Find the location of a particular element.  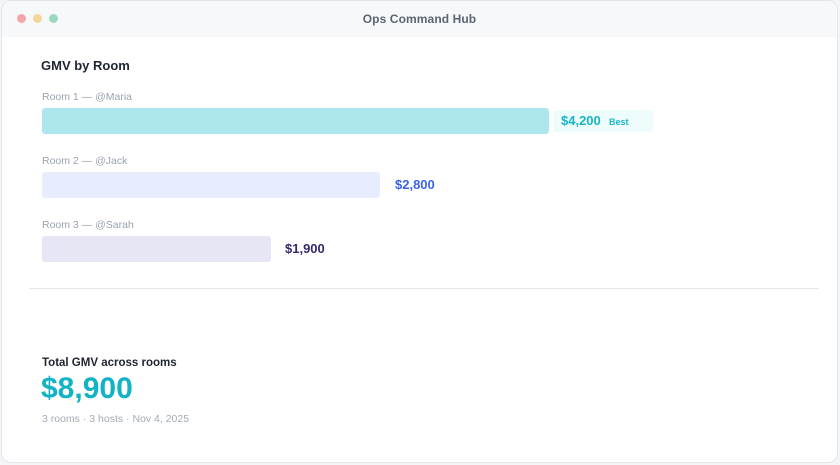

total-label: Total GMV across rooms is located at coordinates (109, 363).